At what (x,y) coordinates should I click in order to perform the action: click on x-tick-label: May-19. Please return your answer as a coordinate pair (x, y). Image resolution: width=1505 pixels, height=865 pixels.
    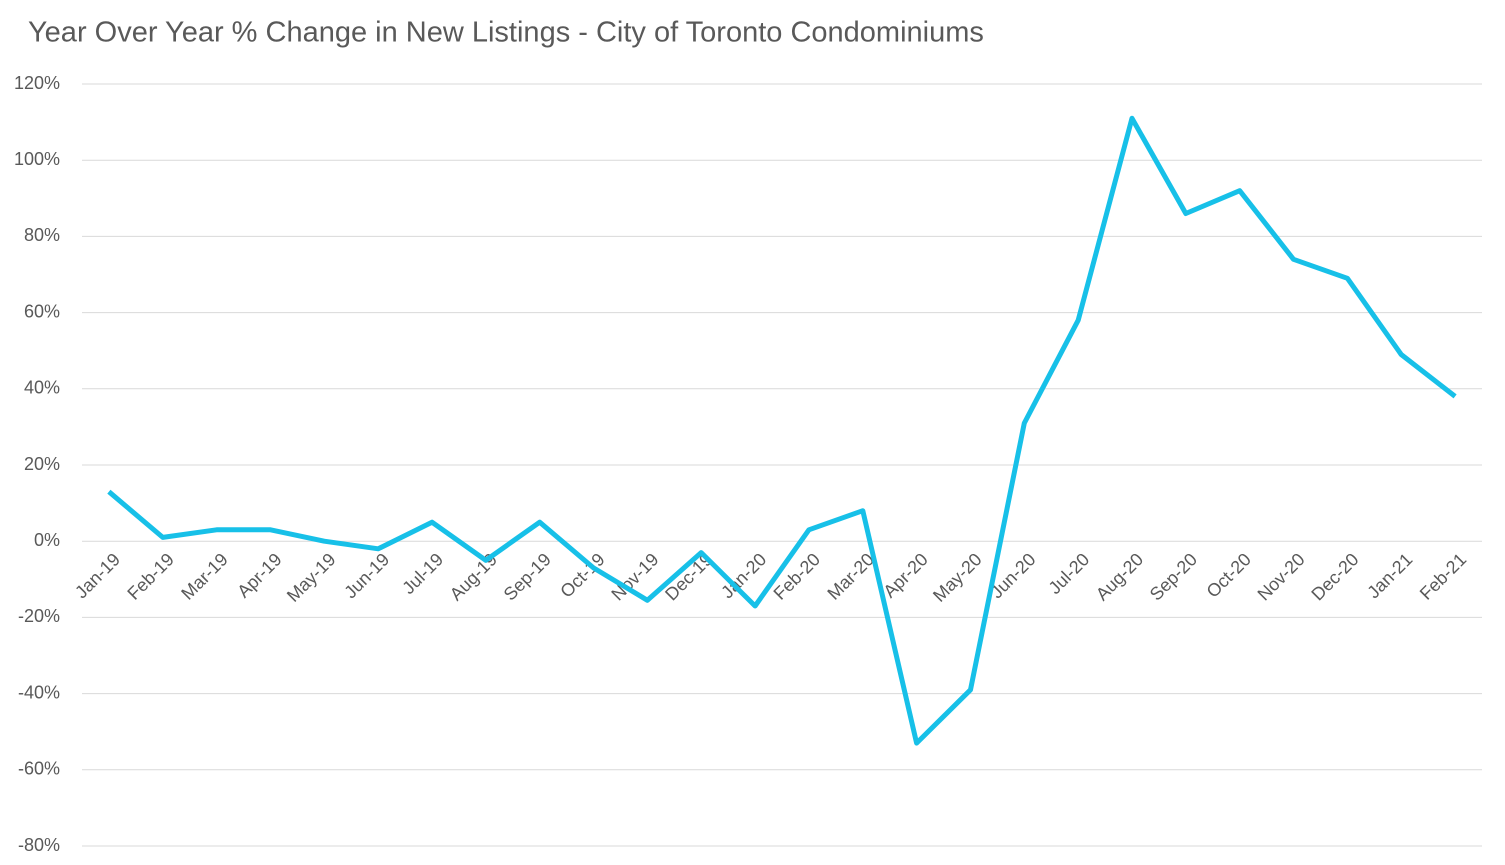
    Looking at the image, I should click on (311, 577).